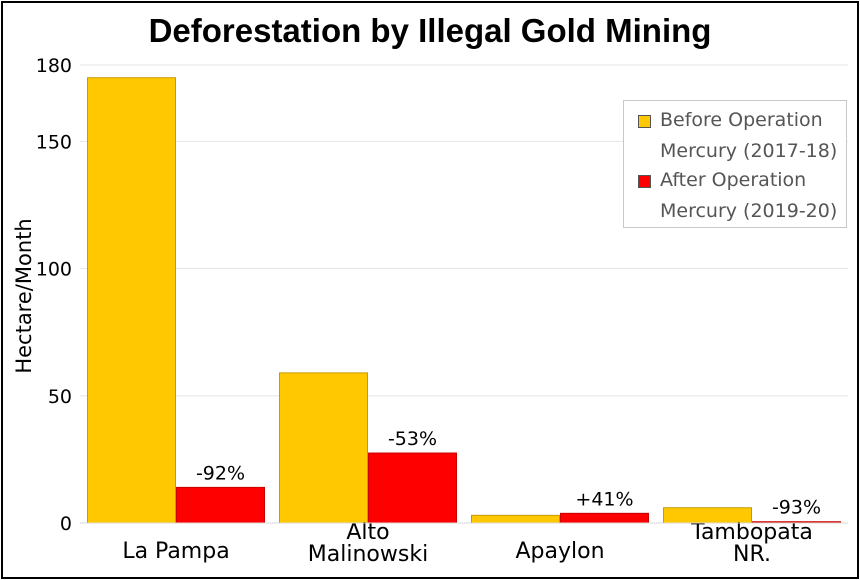  I want to click on legend-line: Mercury (2019-20), so click(749, 211).